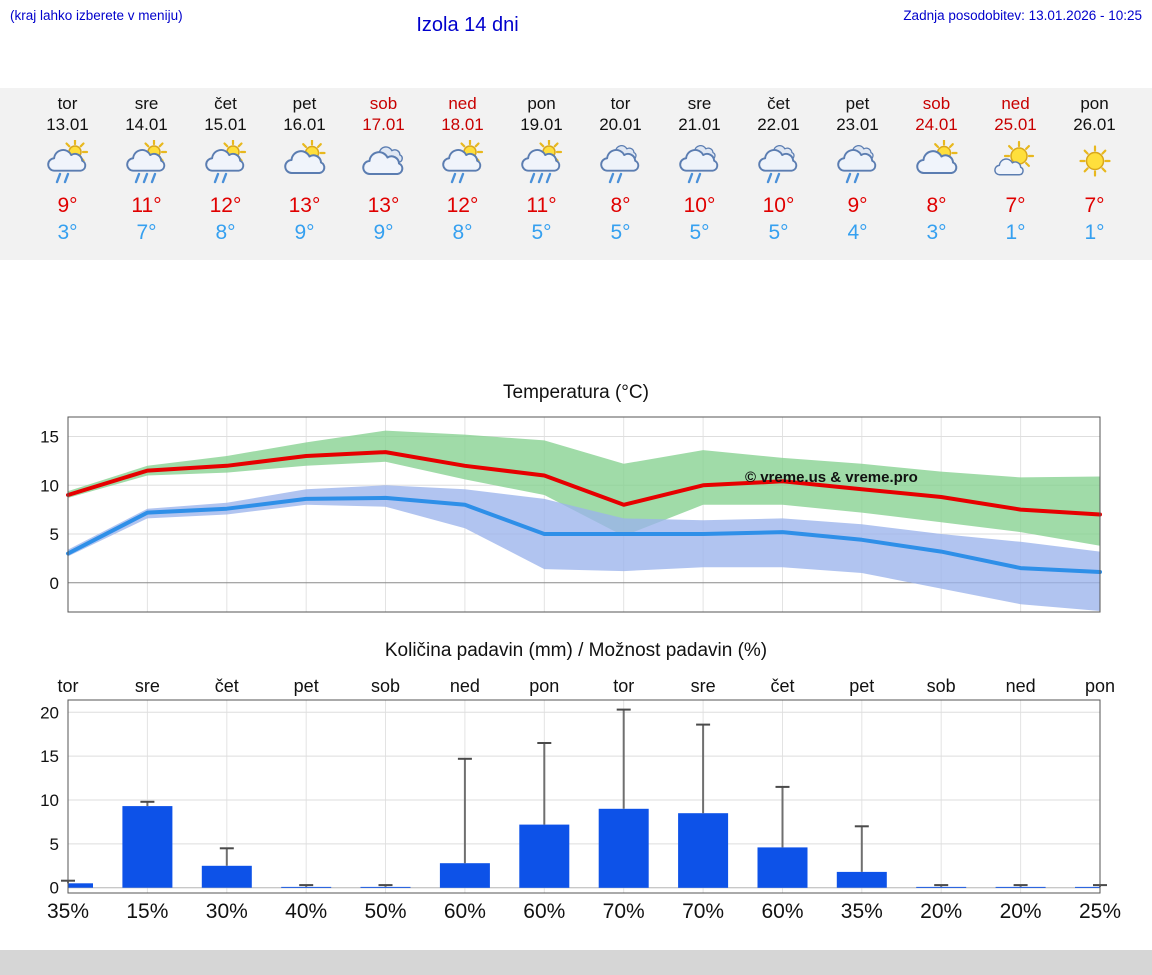  What do you see at coordinates (1094, 165) in the screenshot?
I see `sunny-icon` at bounding box center [1094, 165].